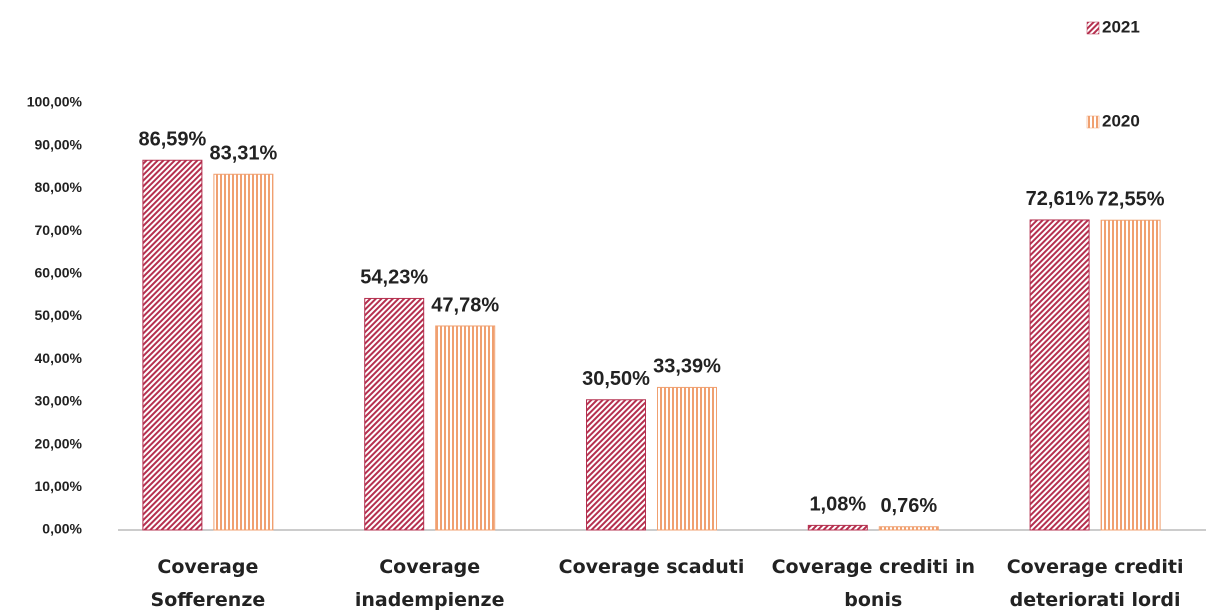  What do you see at coordinates (172, 140) in the screenshot?
I see `value-label: 86,59%` at bounding box center [172, 140].